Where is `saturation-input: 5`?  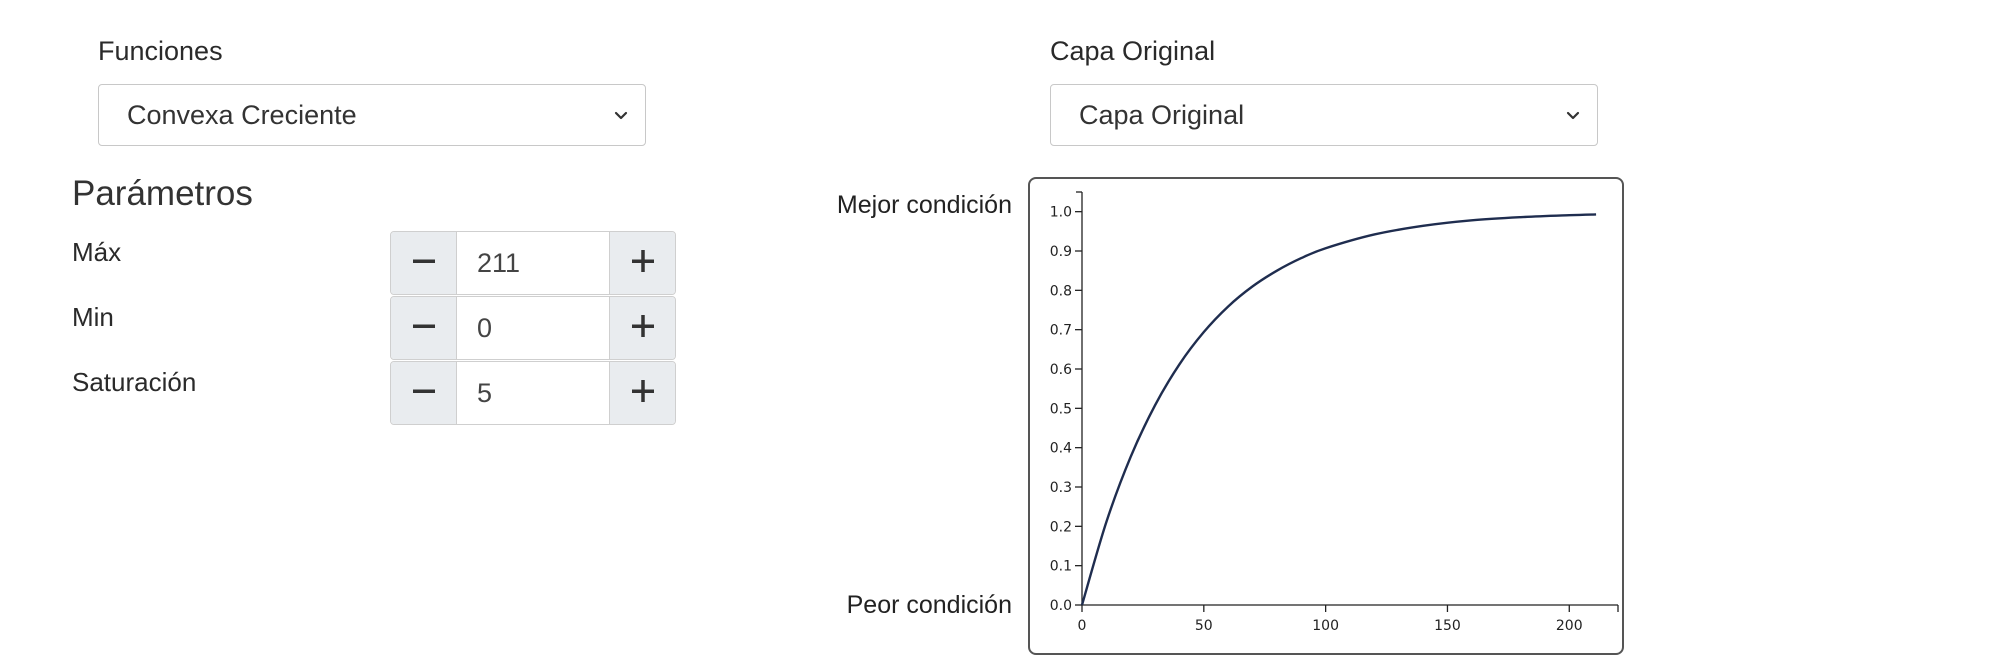
saturation-input: 5 is located at coordinates (485, 392).